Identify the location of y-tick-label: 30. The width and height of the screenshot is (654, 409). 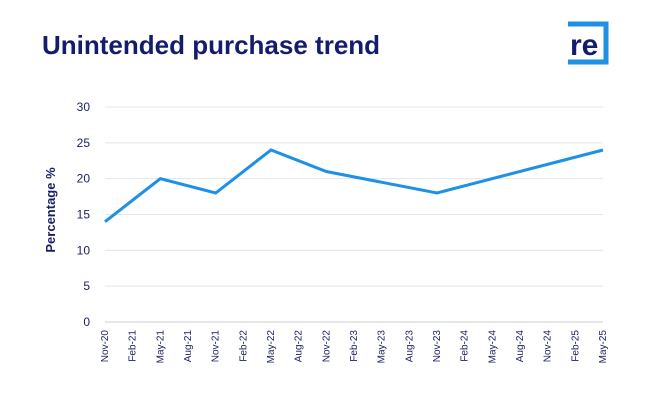
(84, 107).